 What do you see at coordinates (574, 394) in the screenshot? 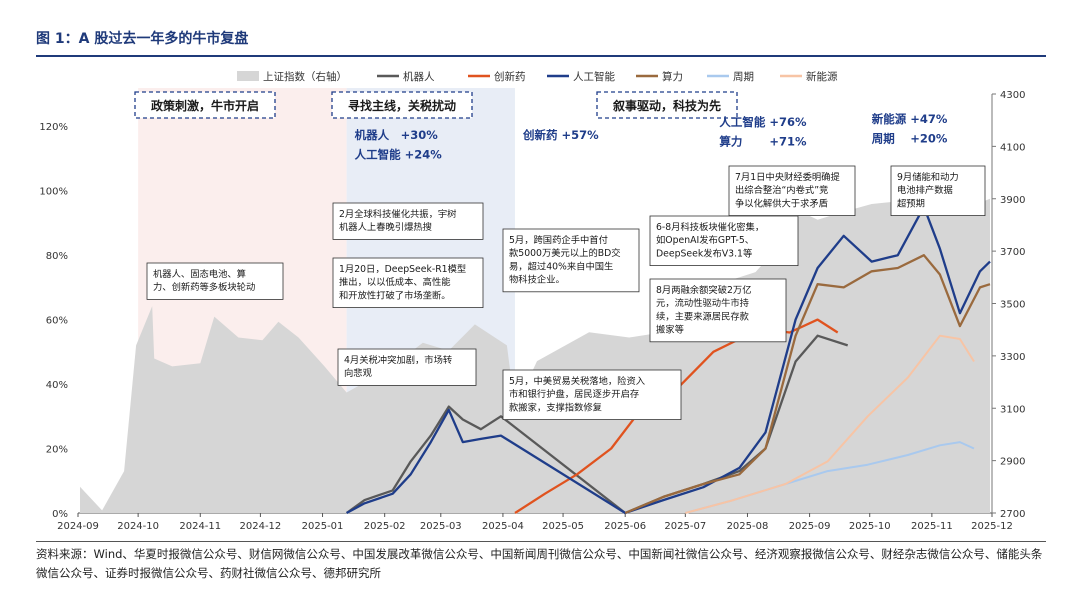
I see `annotation-text: 市和银行护盘，居民逐步开启存` at bounding box center [574, 394].